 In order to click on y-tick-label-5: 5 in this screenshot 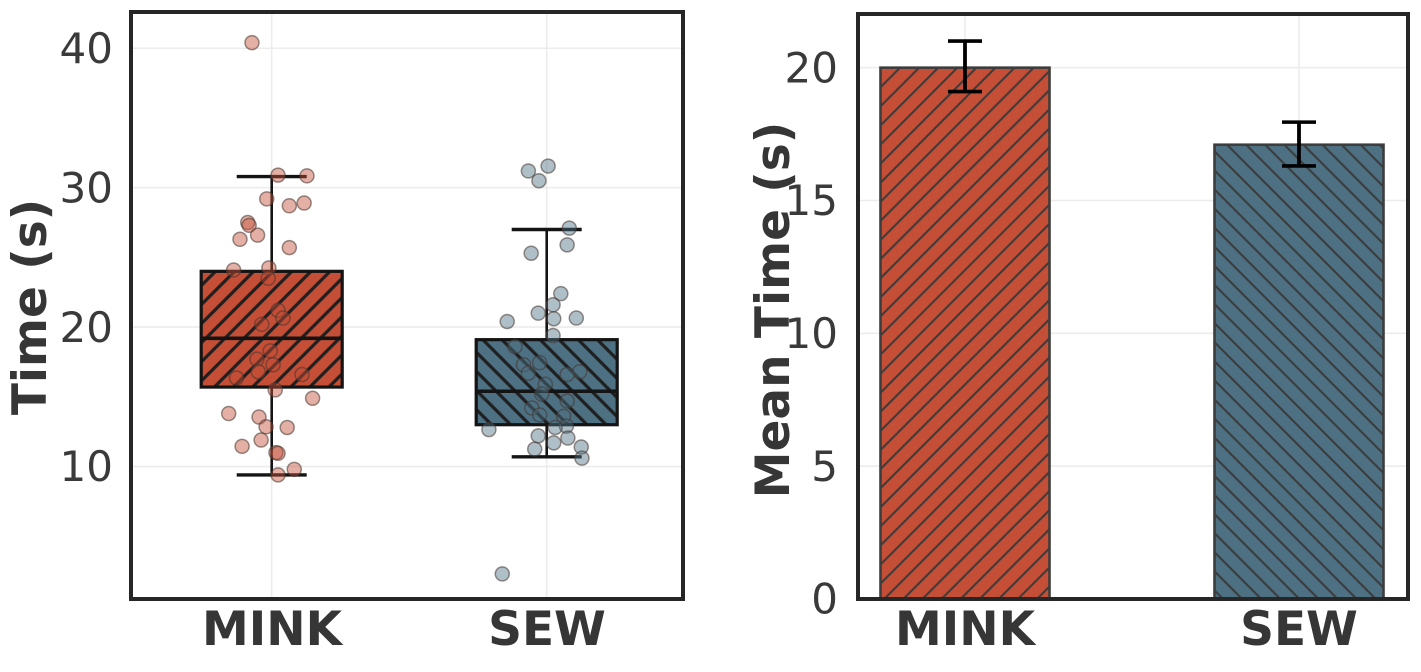, I will do `click(824, 466)`.